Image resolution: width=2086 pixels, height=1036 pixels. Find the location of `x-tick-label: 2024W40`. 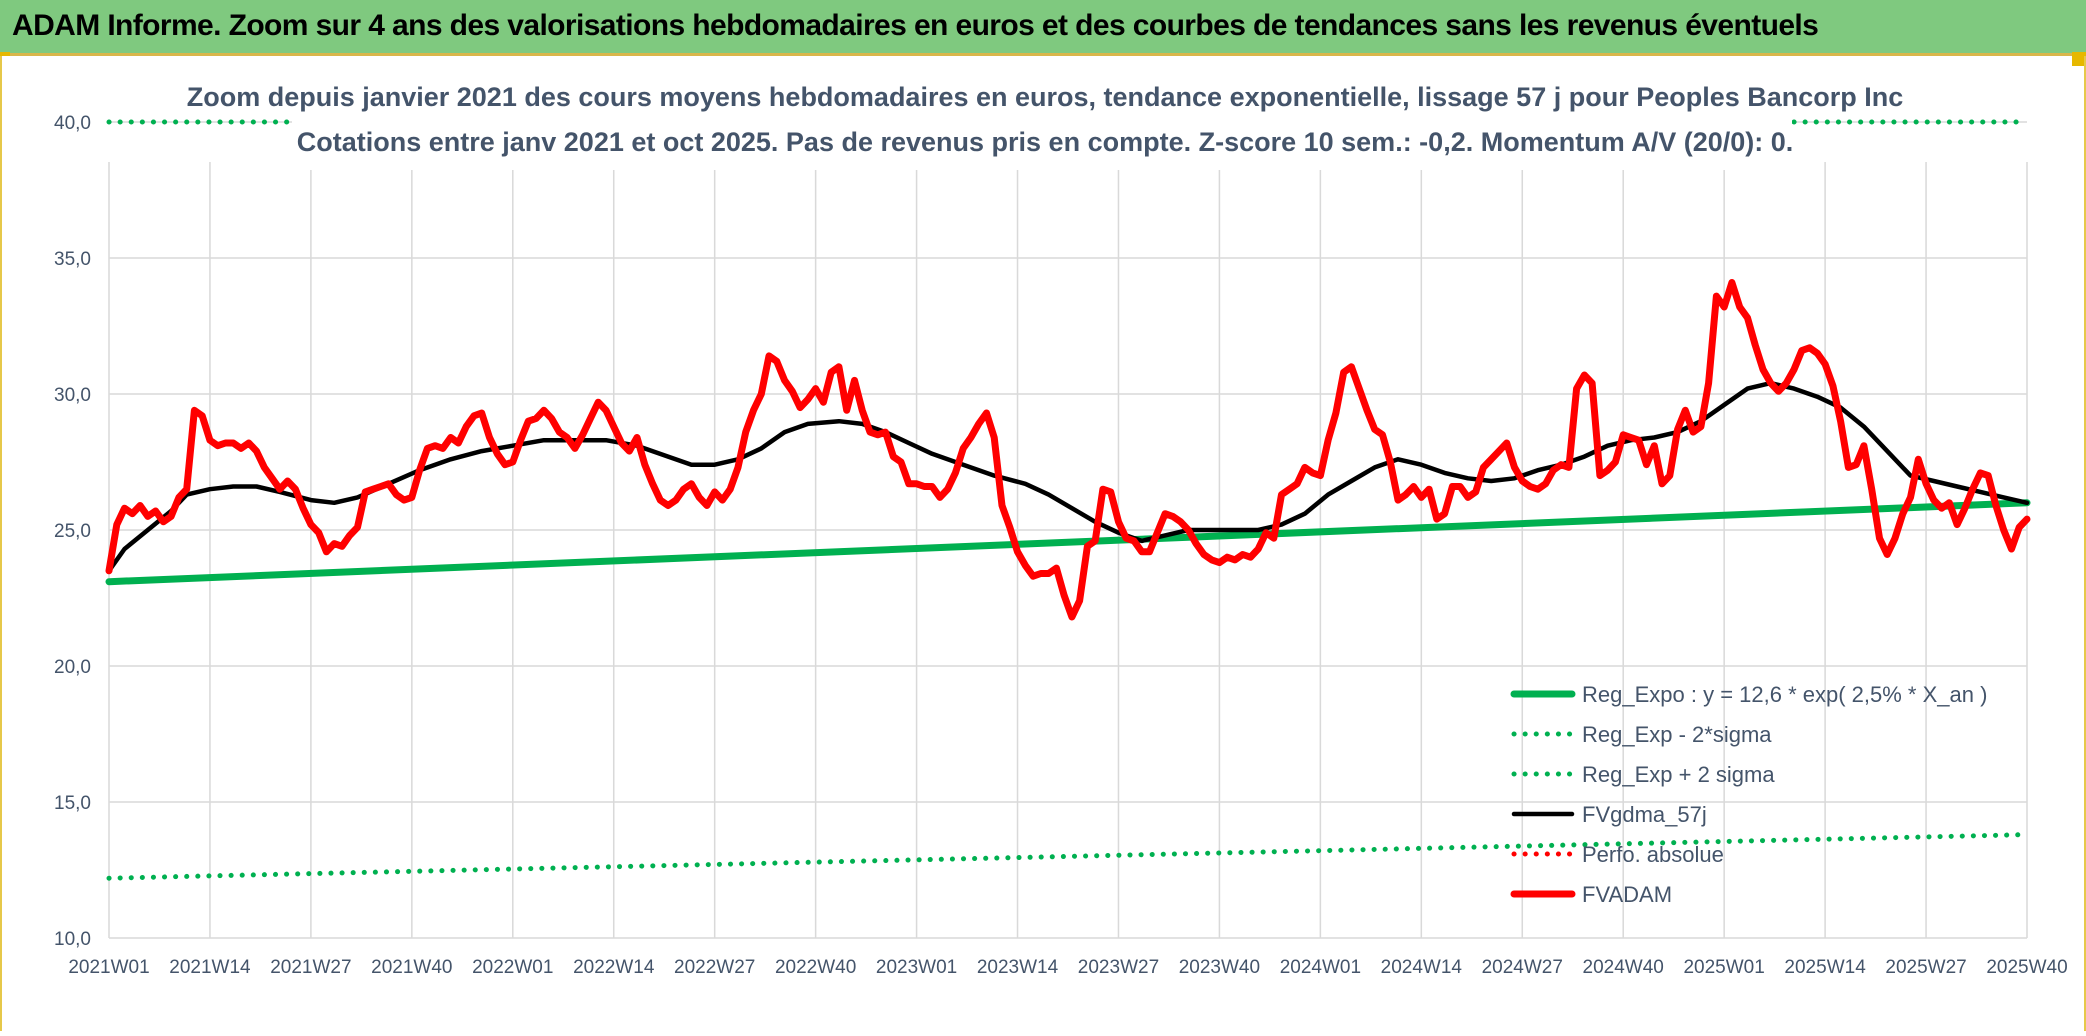

x-tick-label: 2024W40 is located at coordinates (1623, 967).